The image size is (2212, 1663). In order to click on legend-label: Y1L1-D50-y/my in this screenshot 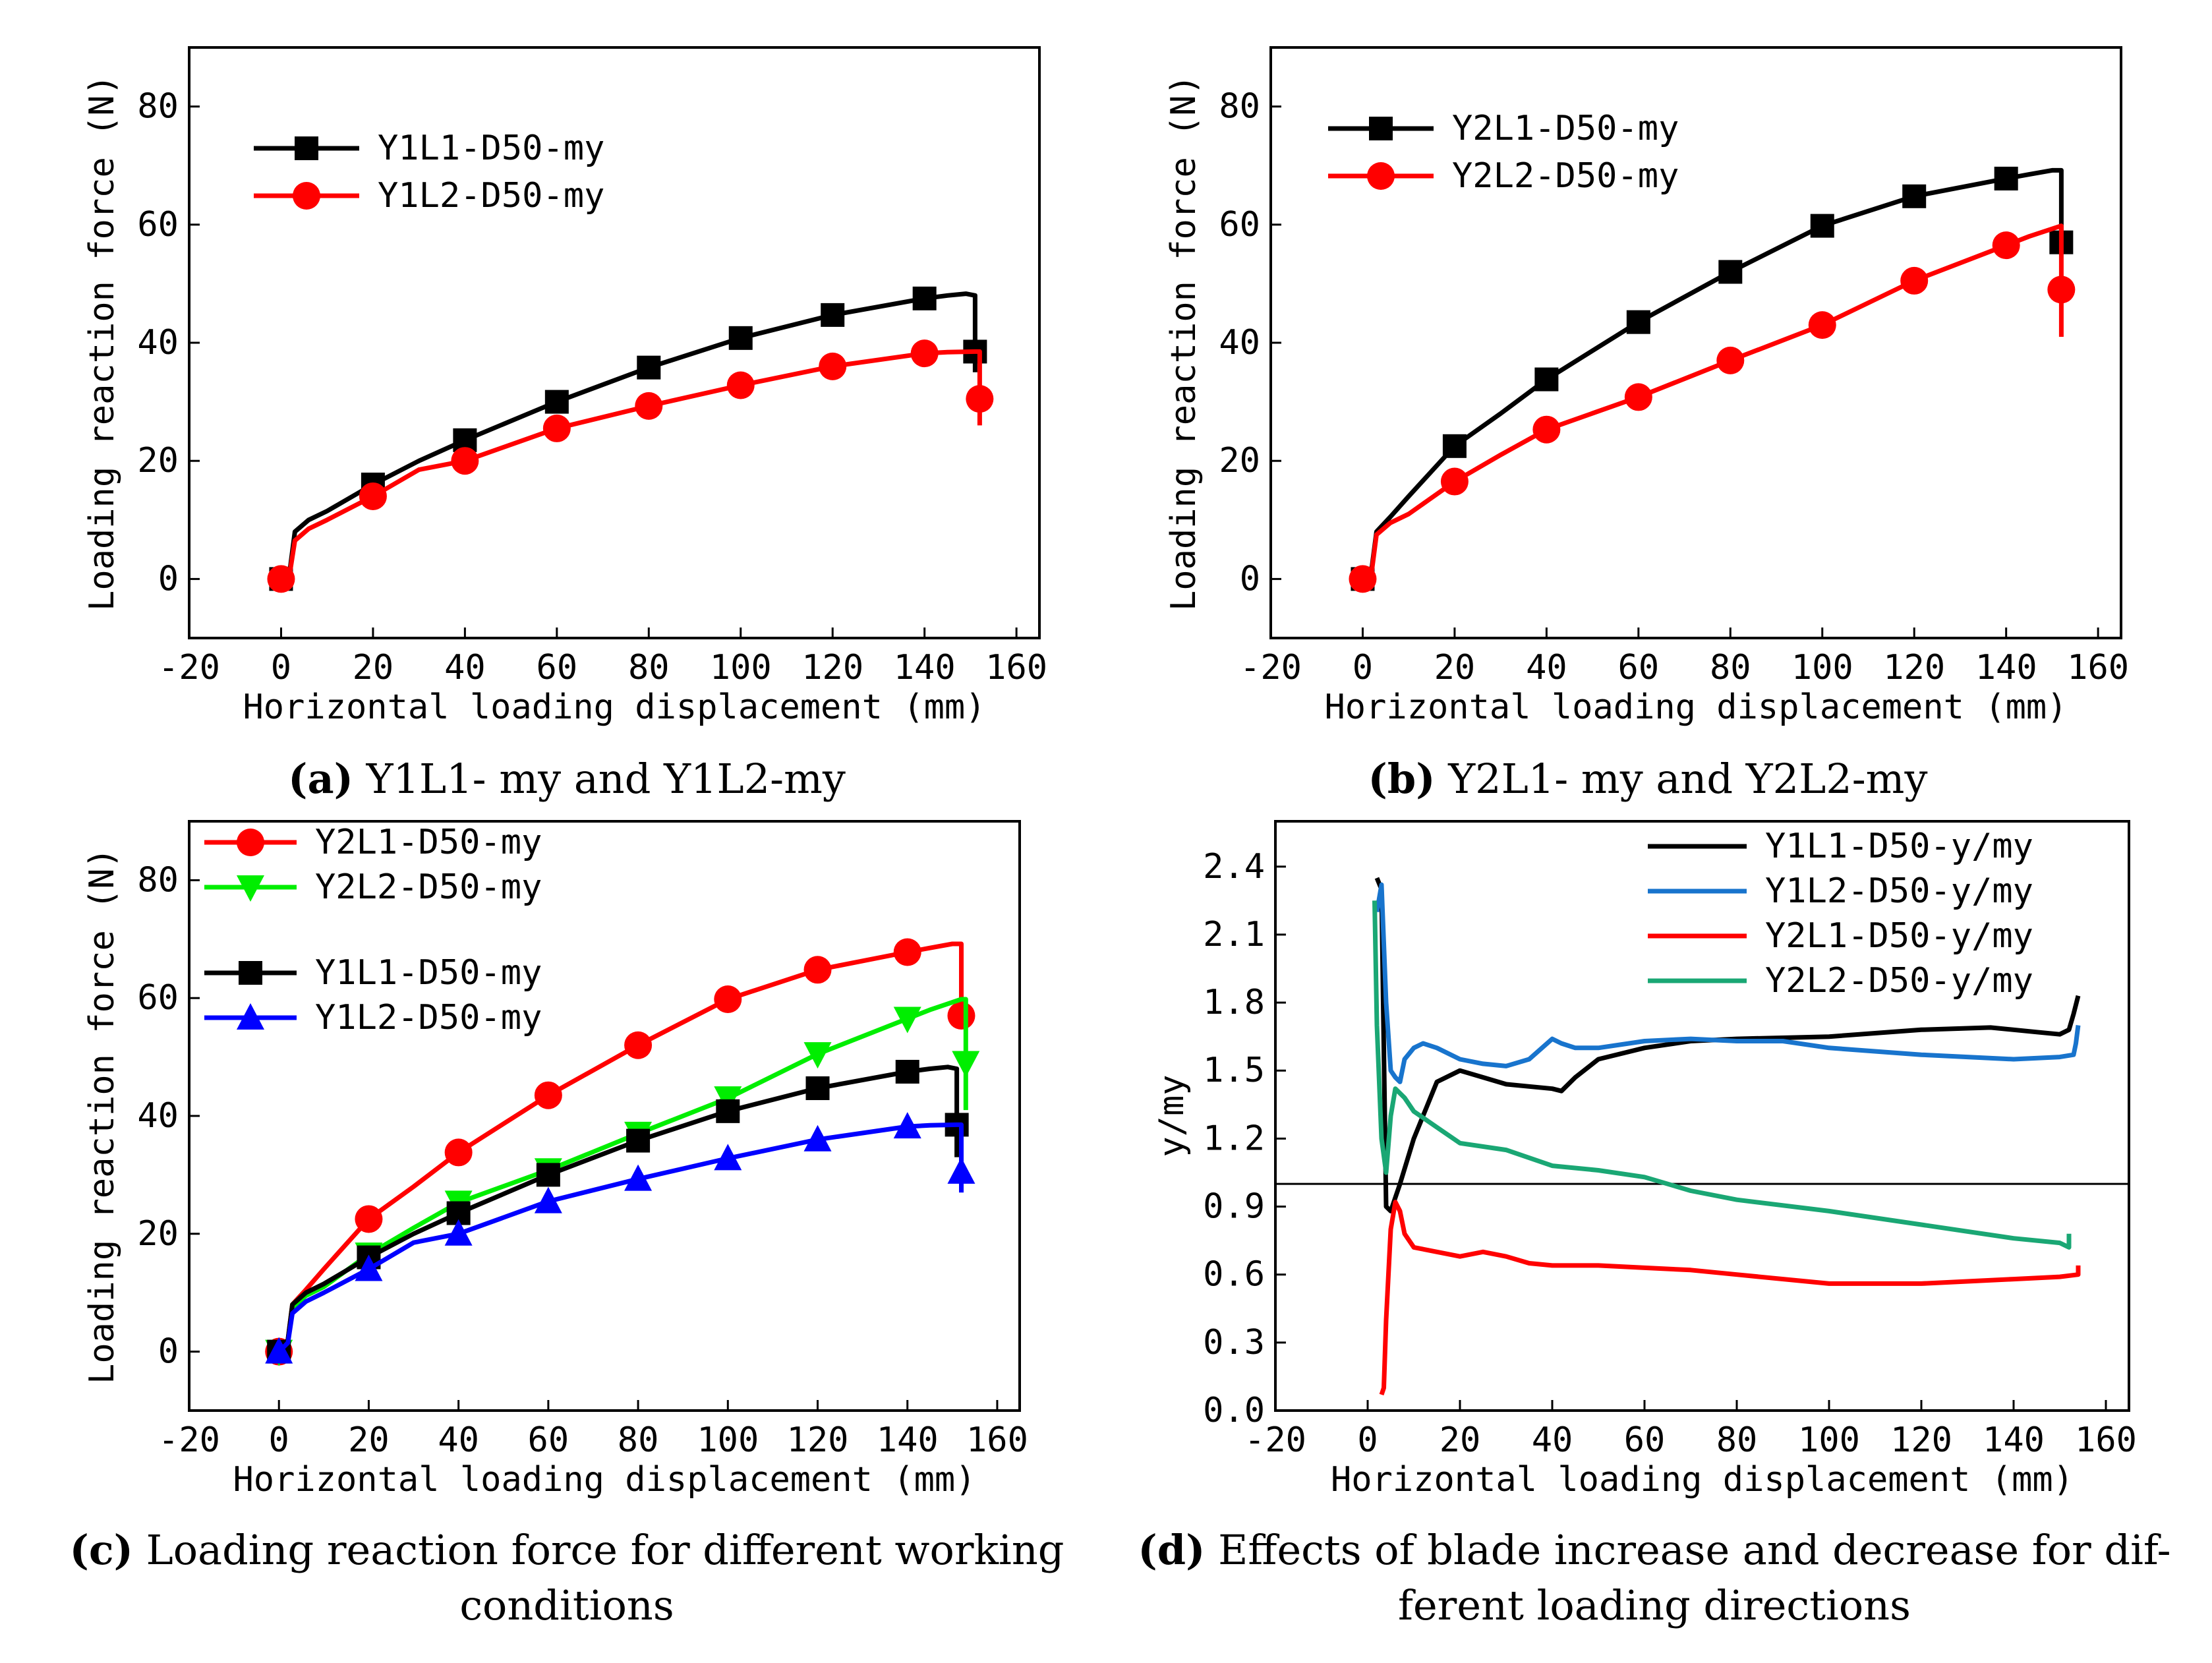, I will do `click(1899, 846)`.